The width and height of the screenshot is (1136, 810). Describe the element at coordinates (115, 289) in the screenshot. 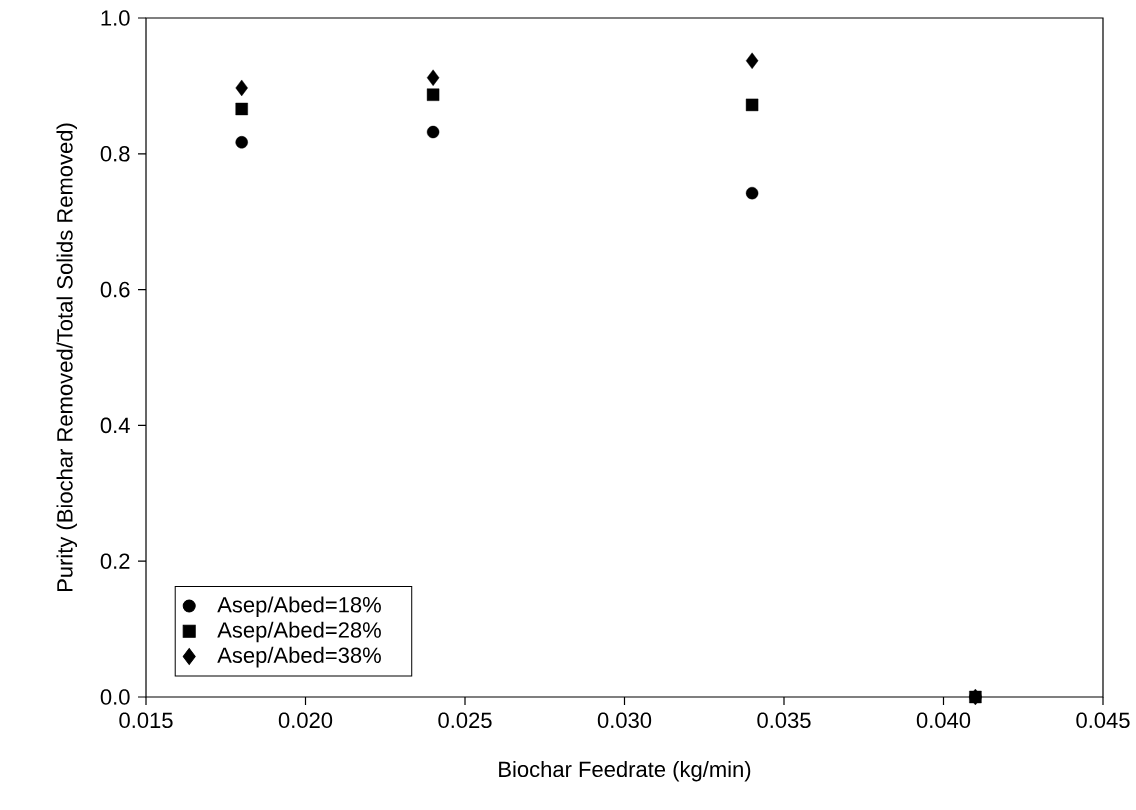

I see `y-tick-label: 0.6` at that location.